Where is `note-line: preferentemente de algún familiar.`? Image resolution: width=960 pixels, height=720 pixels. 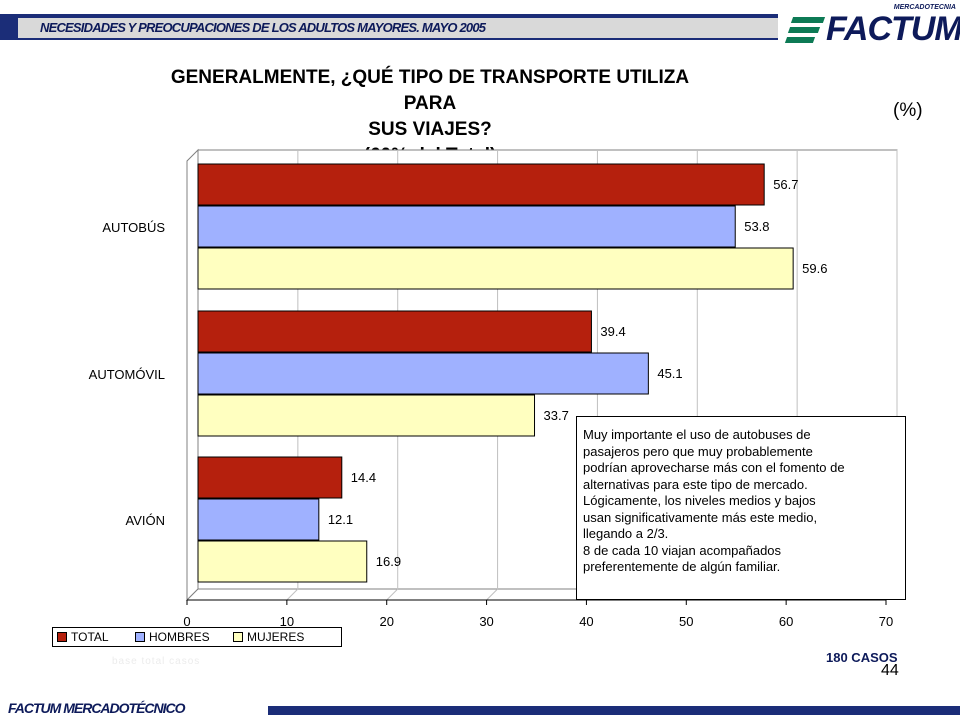
note-line: preferentemente de algún familiar. is located at coordinates (682, 566).